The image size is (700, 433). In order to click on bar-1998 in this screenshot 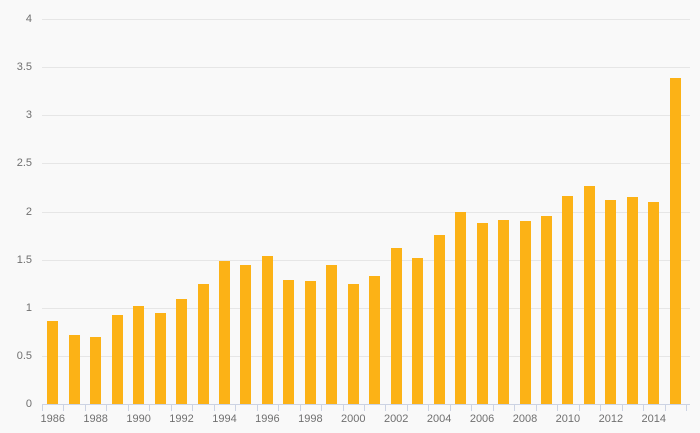, I will do `click(310, 342)`.